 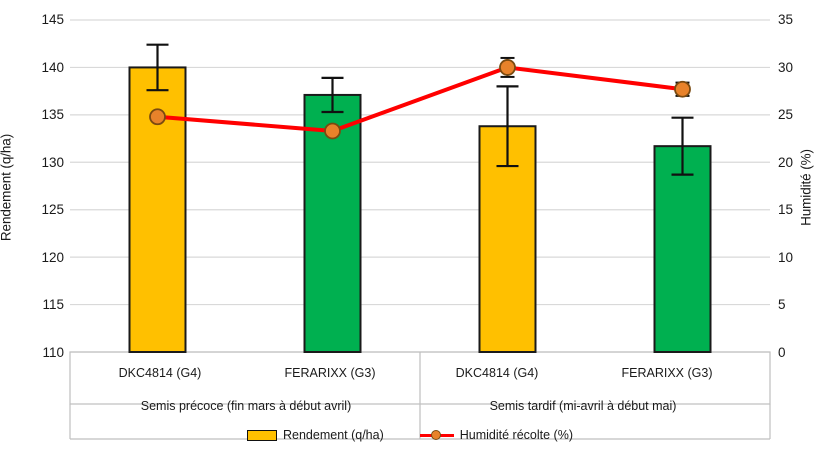 What do you see at coordinates (52, 67) in the screenshot?
I see `y-left-tick-140: 140` at bounding box center [52, 67].